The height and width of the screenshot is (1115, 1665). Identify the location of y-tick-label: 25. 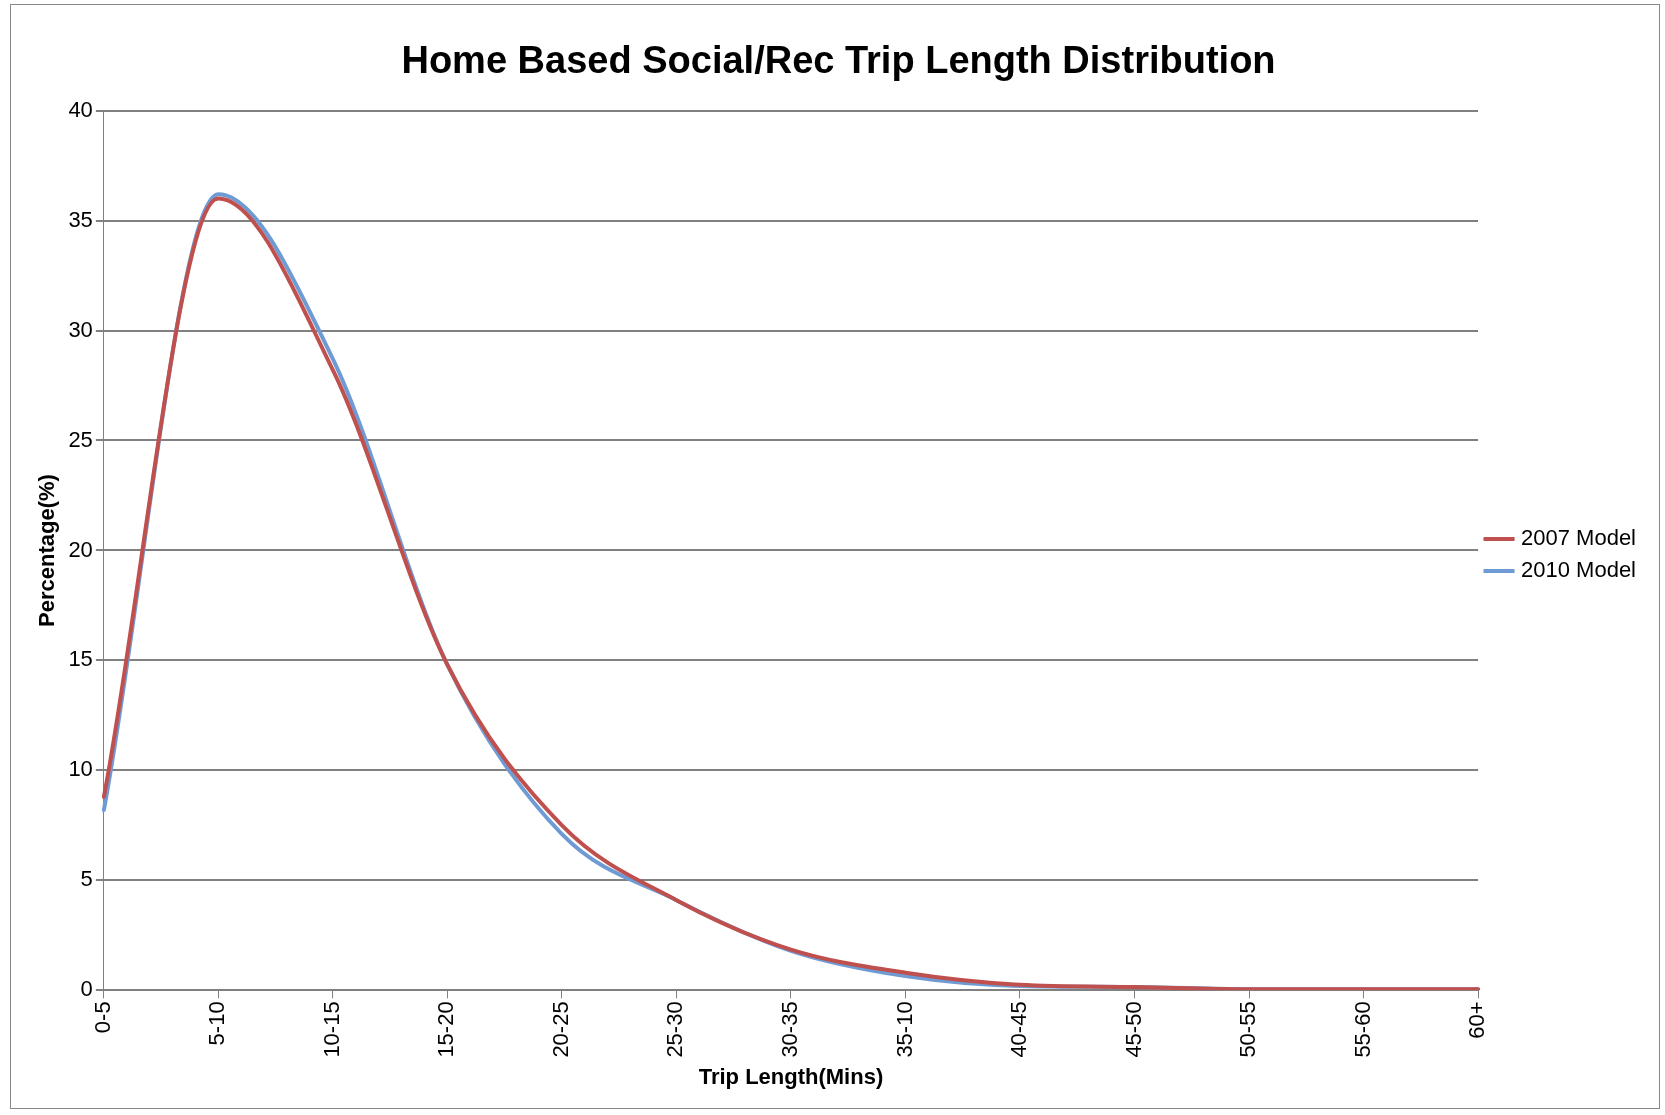
(80, 439).